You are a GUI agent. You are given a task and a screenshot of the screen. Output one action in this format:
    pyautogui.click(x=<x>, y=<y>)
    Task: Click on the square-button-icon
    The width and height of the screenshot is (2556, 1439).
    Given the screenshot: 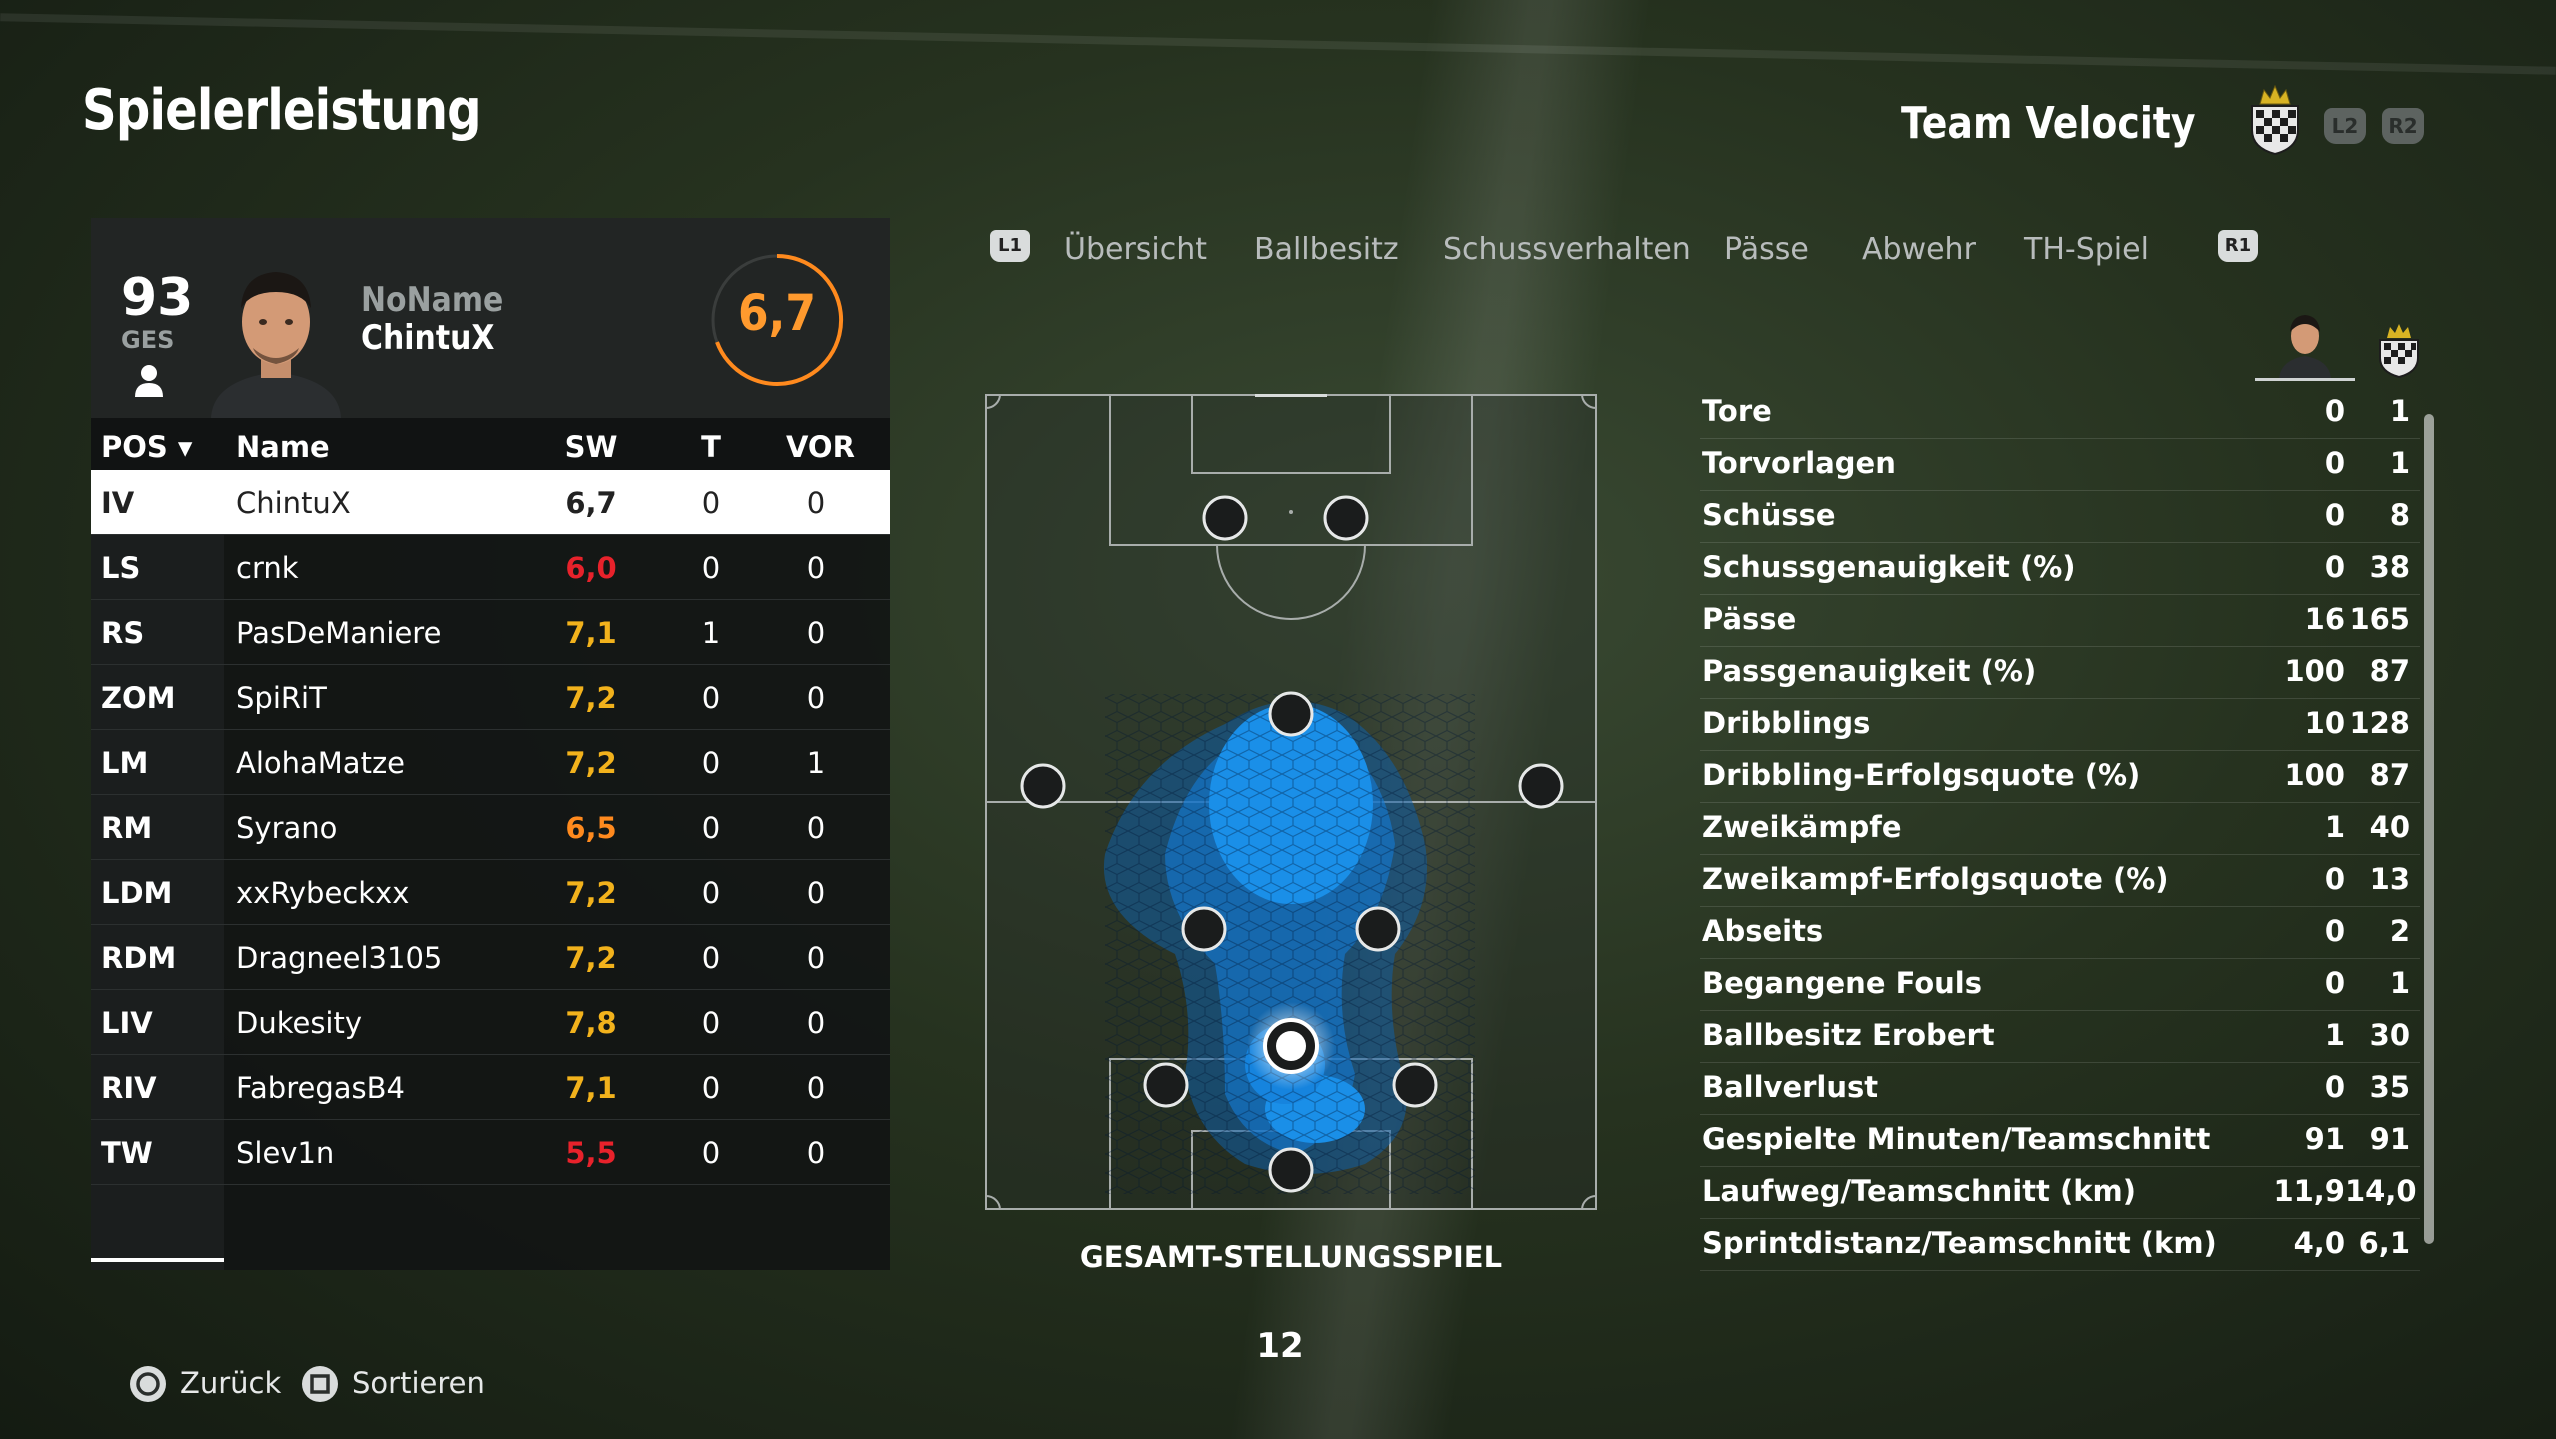 What is the action you would take?
    pyautogui.click(x=320, y=1384)
    